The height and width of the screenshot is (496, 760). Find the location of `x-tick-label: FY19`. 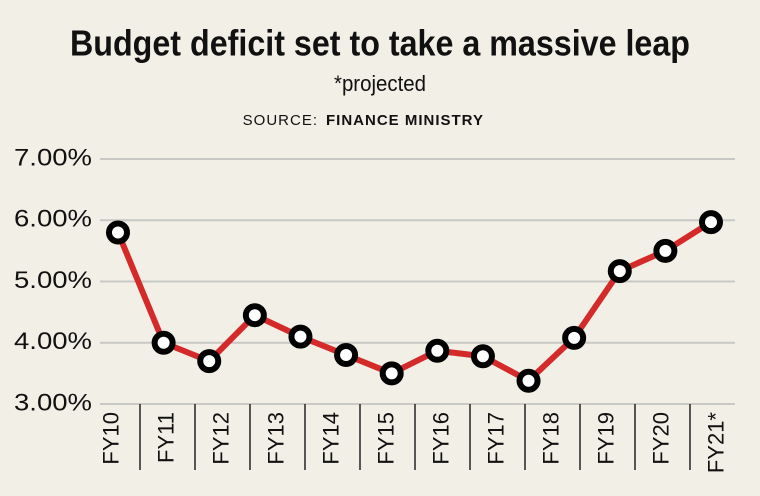

x-tick-label: FY19 is located at coordinates (605, 438).